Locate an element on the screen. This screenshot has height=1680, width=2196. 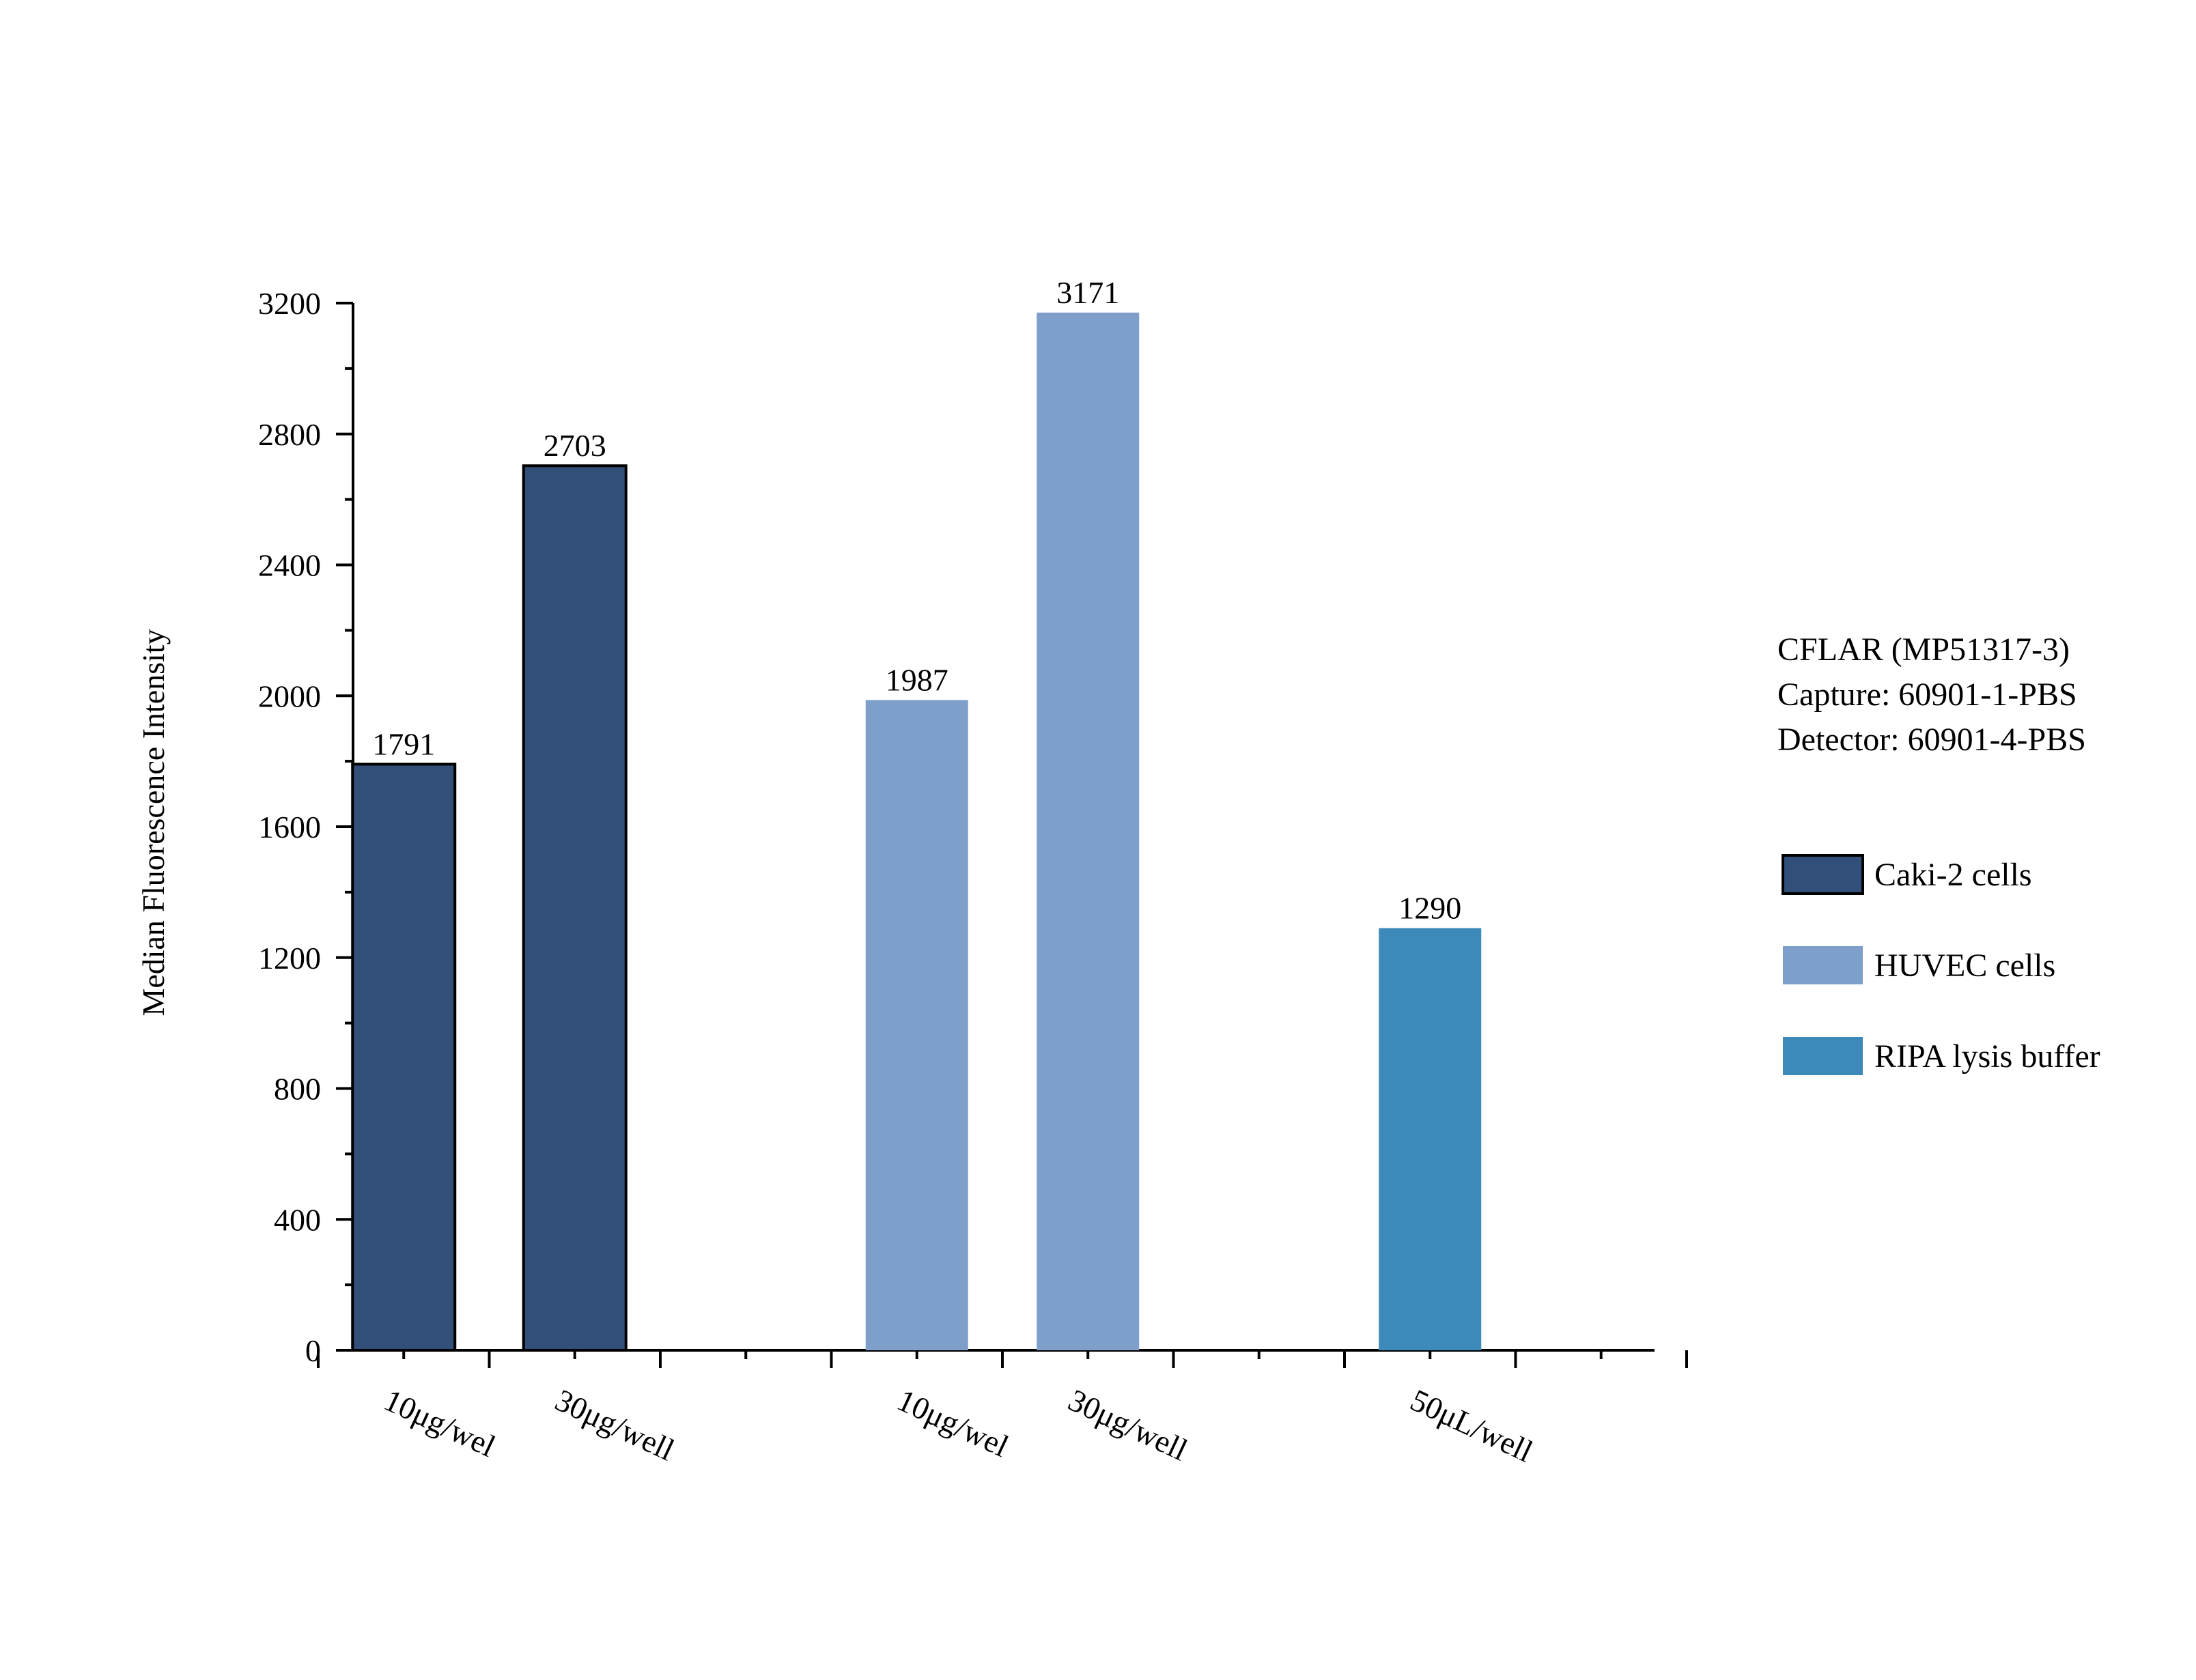
annotation-line-2: Capture: 60901-1-PBS is located at coordinates (1927, 695).